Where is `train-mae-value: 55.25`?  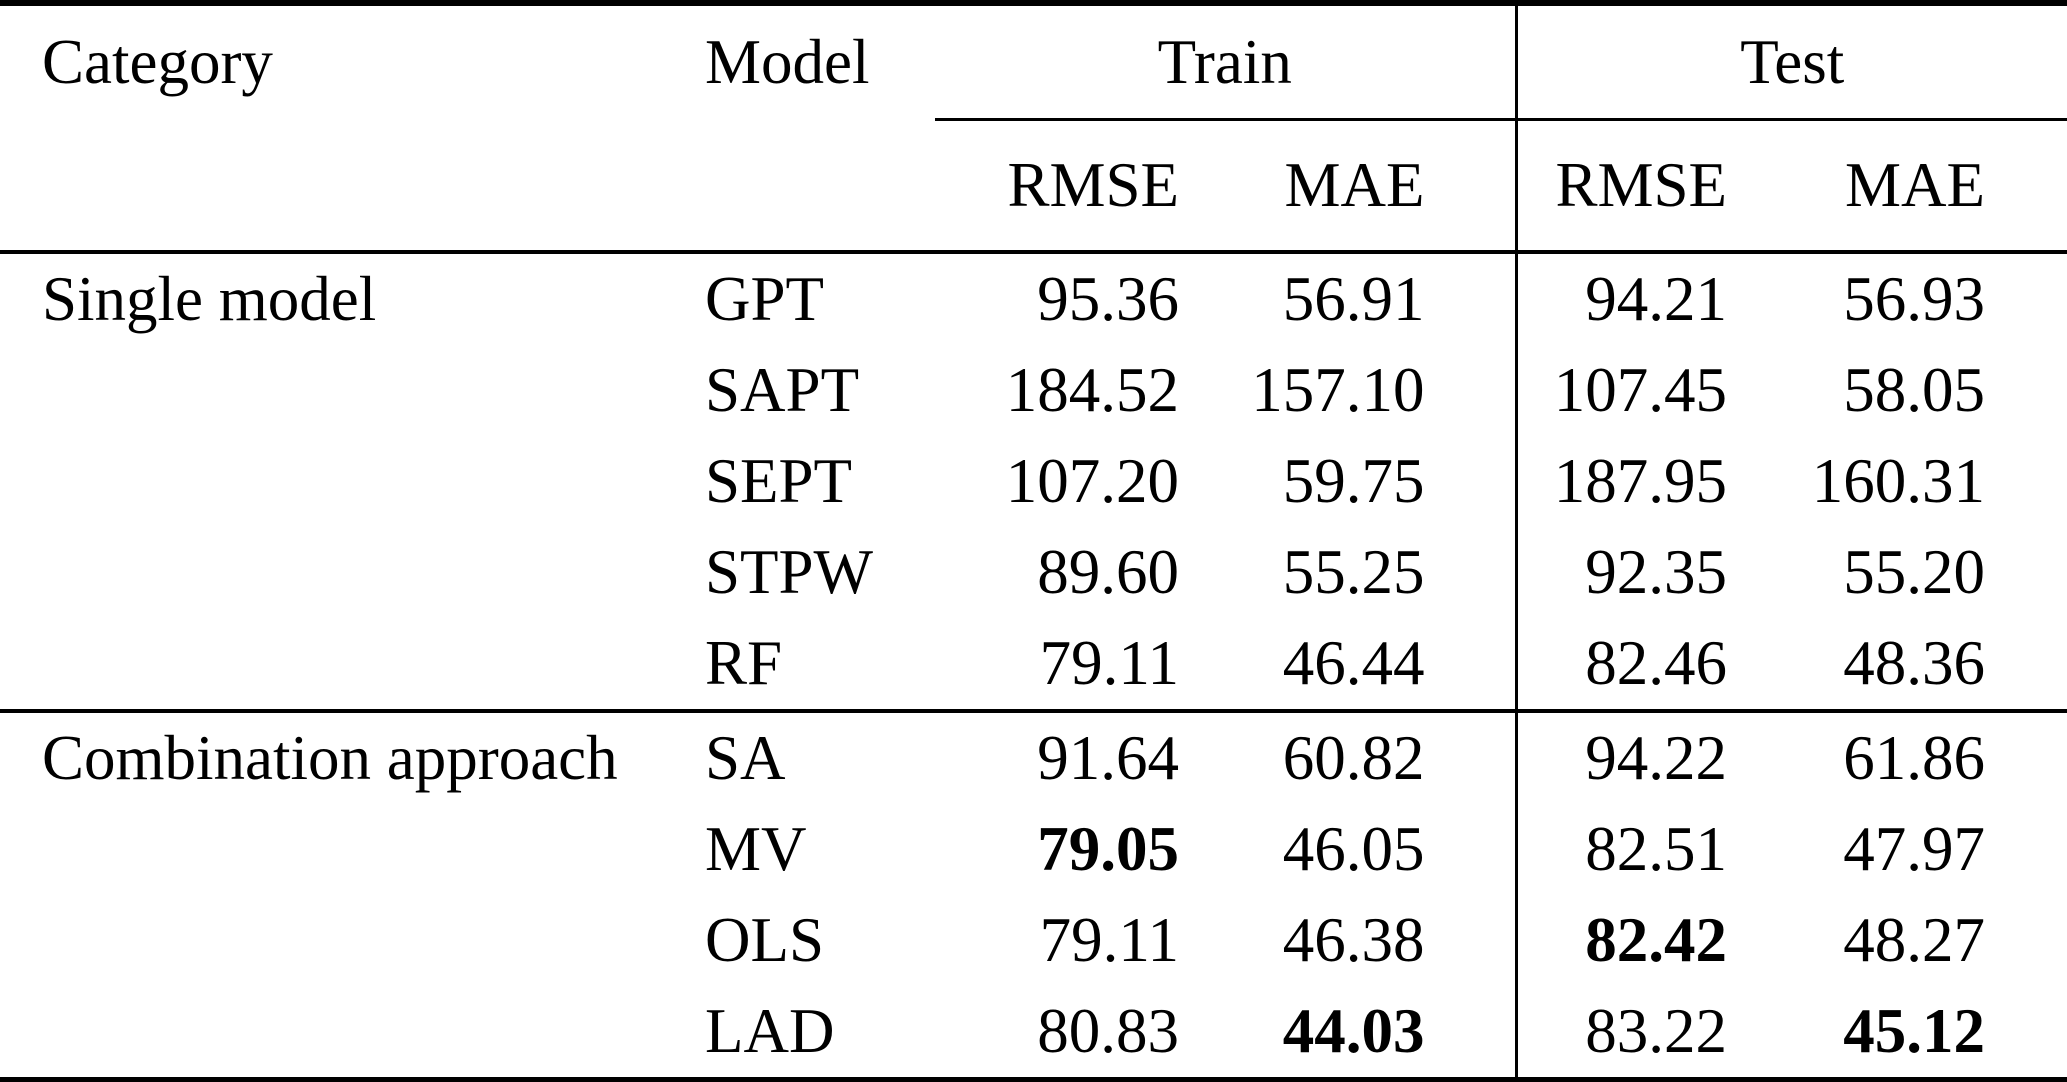 train-mae-value: 55.25 is located at coordinates (1353, 572).